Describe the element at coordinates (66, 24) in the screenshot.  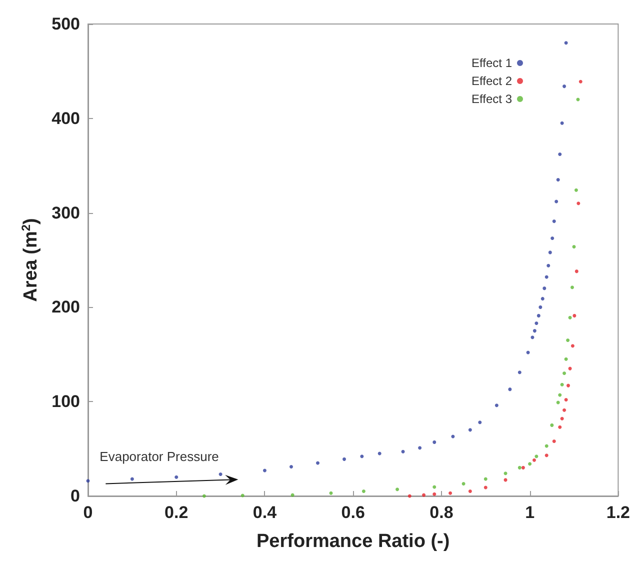
I see `y-tick-label: 500` at that location.